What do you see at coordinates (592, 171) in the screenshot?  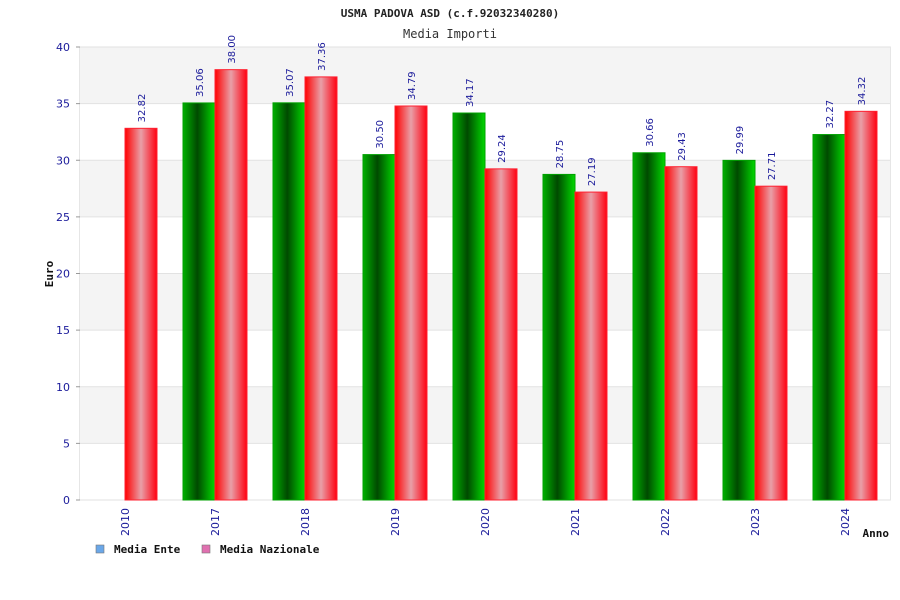 I see `data-label: 27.19` at bounding box center [592, 171].